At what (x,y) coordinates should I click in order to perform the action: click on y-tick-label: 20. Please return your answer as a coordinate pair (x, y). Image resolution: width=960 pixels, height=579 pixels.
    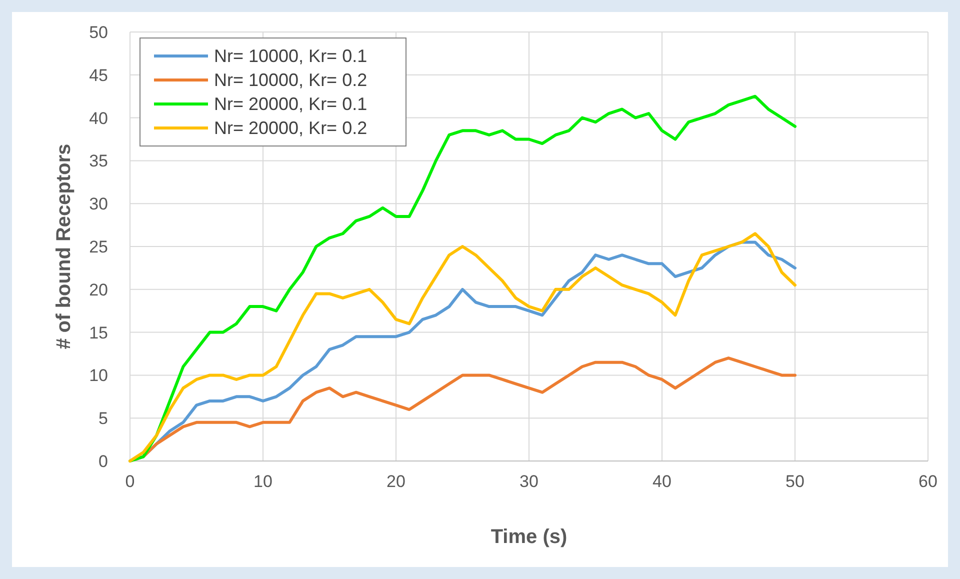
    Looking at the image, I should click on (98, 290).